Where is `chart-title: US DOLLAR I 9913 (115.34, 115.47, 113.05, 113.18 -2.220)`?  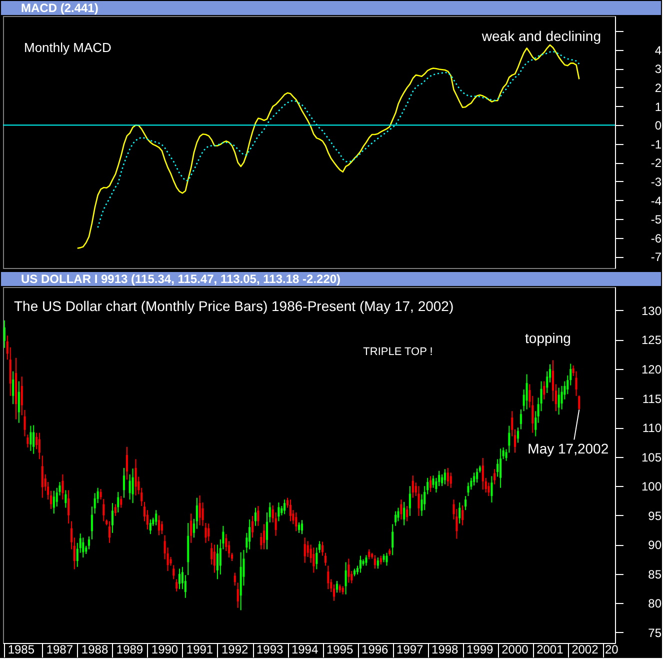 chart-title: US DOLLAR I 9913 (115.34, 115.47, 113.05, 113.18 -2.220) is located at coordinates (181, 279).